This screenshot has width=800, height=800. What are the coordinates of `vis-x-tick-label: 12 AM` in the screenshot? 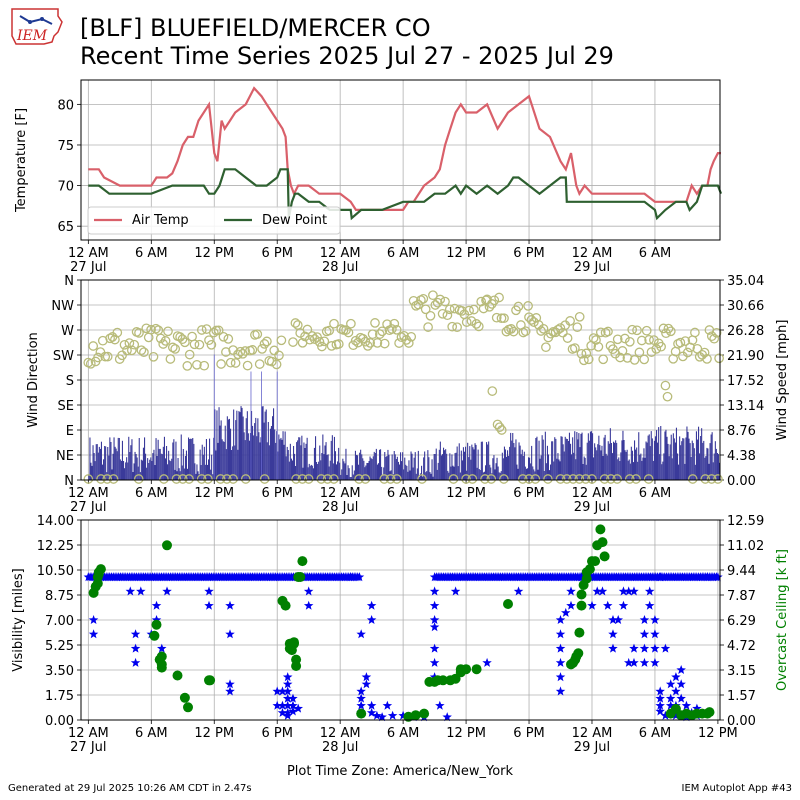 It's located at (88, 733).